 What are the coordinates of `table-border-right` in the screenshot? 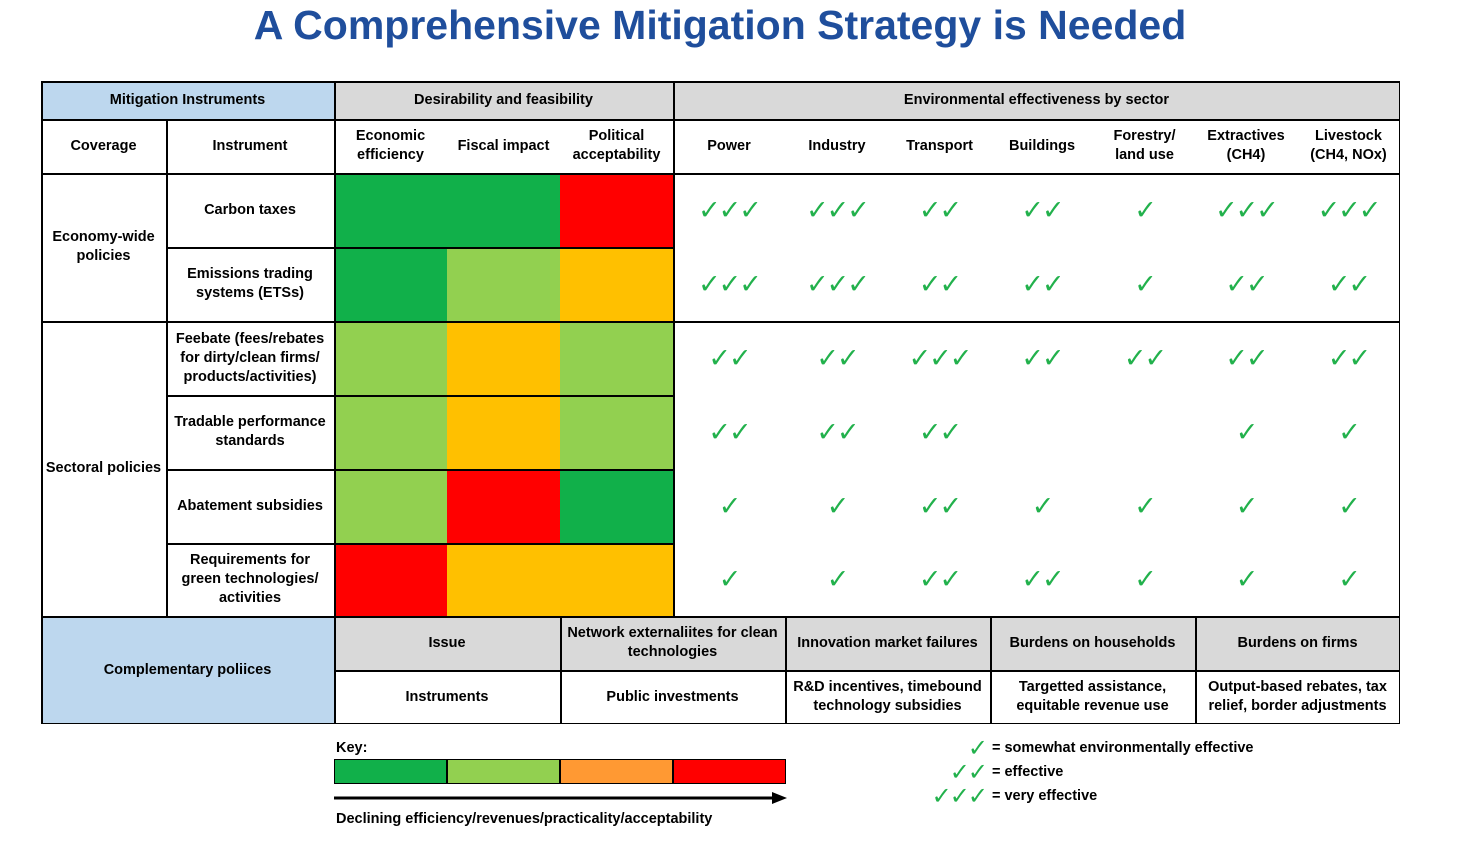 It's located at (1399, 402).